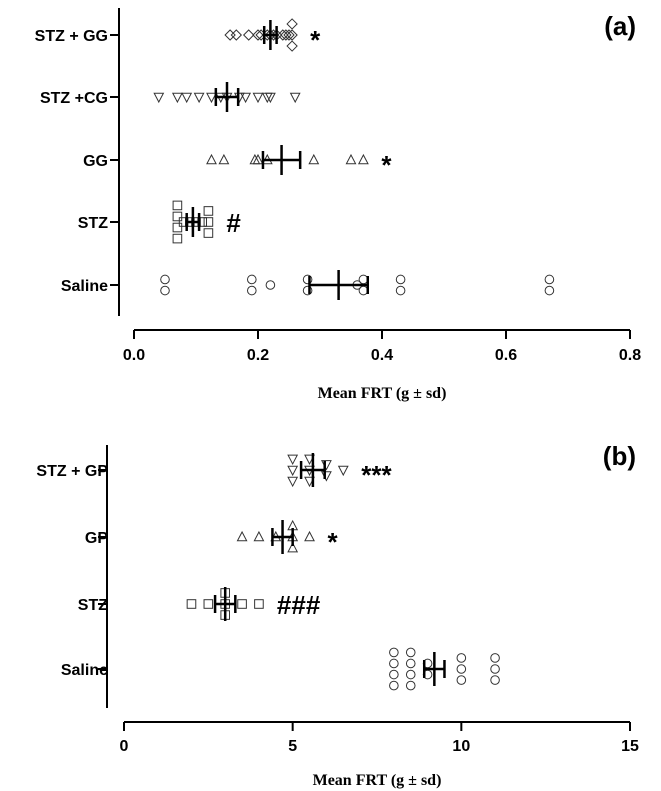 Image resolution: width=661 pixels, height=791 pixels. Describe the element at coordinates (124, 746) in the screenshot. I see `x-tick-label: 0` at that location.